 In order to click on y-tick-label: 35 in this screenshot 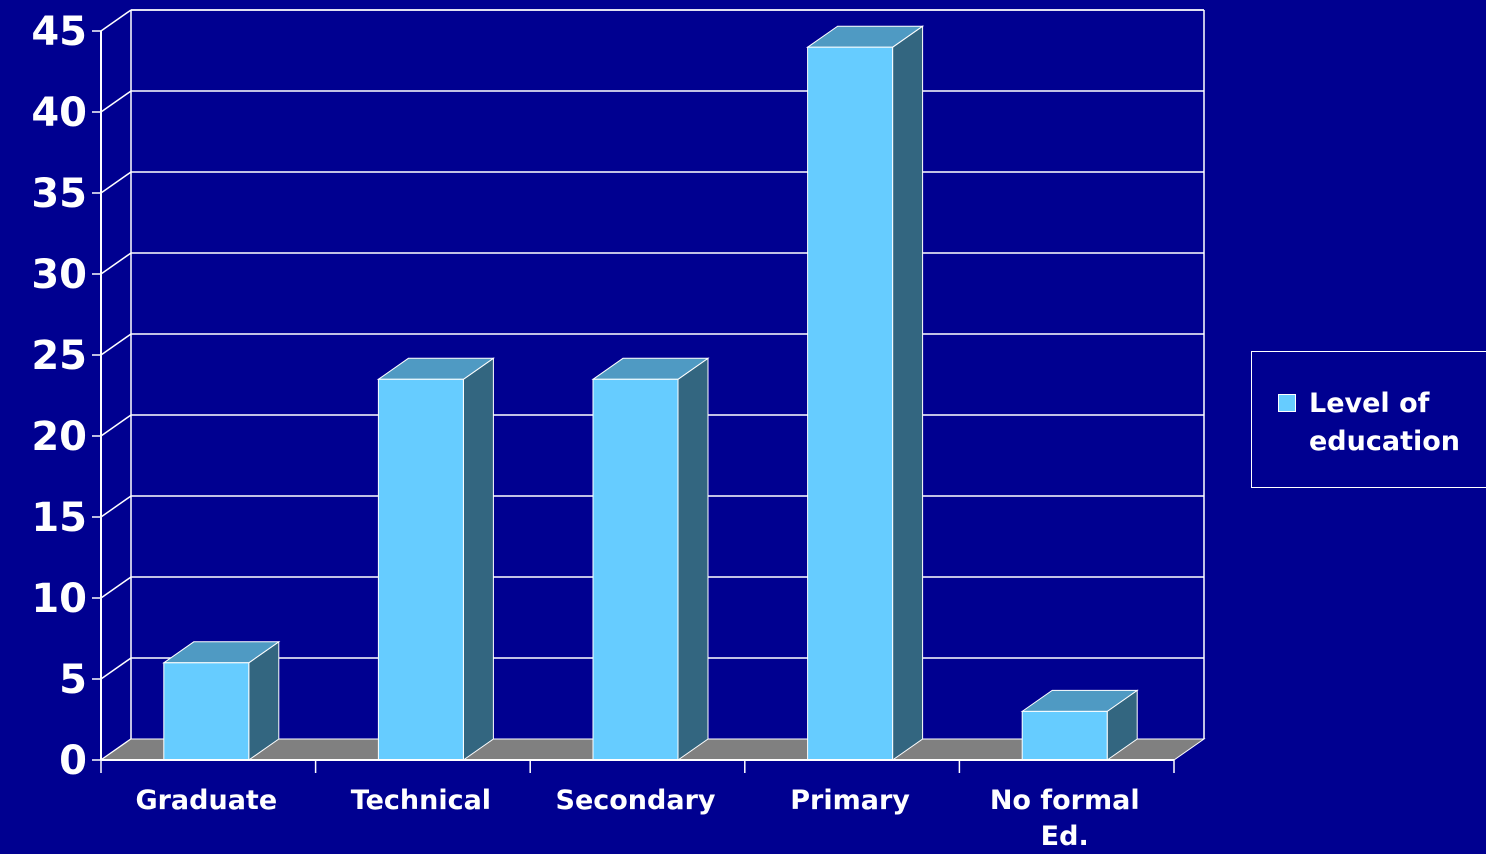, I will do `click(59, 194)`.